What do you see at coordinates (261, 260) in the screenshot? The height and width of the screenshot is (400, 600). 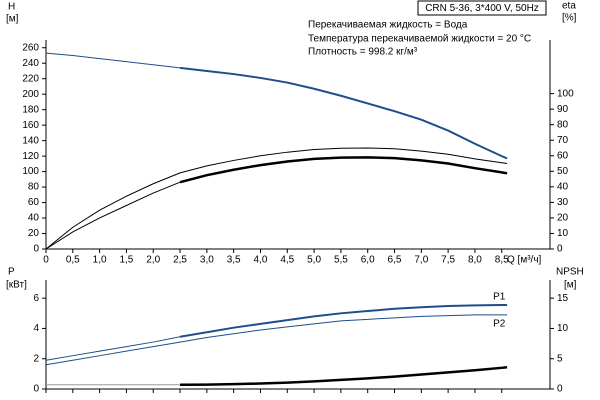 I see `x-tick-label: 4,0` at bounding box center [261, 260].